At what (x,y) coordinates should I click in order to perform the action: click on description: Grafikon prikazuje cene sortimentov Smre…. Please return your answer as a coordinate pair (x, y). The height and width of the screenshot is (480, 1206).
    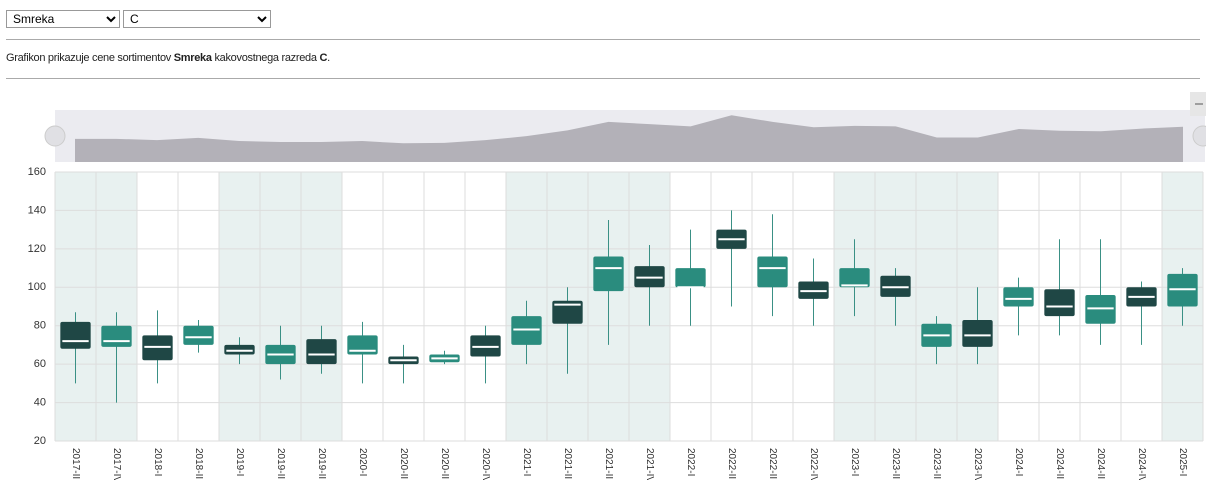
    Looking at the image, I should click on (168, 58).